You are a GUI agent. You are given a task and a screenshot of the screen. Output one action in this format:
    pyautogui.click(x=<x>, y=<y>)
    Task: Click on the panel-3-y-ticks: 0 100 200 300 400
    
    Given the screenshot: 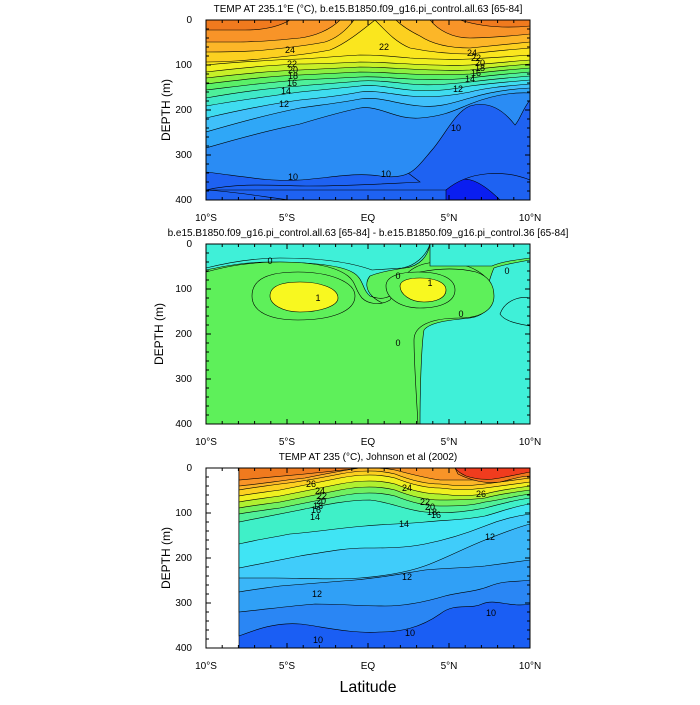 What is the action you would take?
    pyautogui.click(x=183, y=558)
    